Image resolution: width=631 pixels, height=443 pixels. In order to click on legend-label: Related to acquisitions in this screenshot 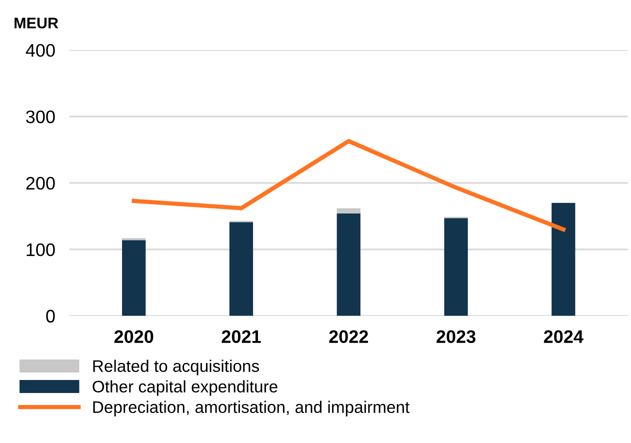, I will do `click(176, 368)`.